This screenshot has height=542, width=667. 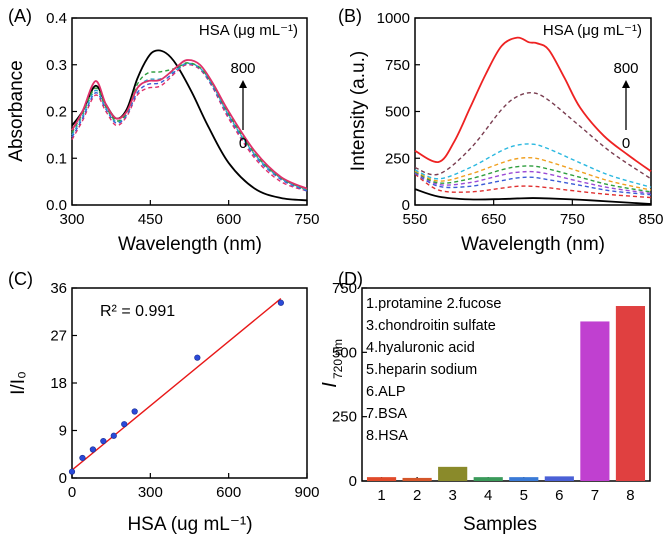 What do you see at coordinates (386, 414) in the screenshot?
I see `panel-d-legend-entry: 7.BSA` at bounding box center [386, 414].